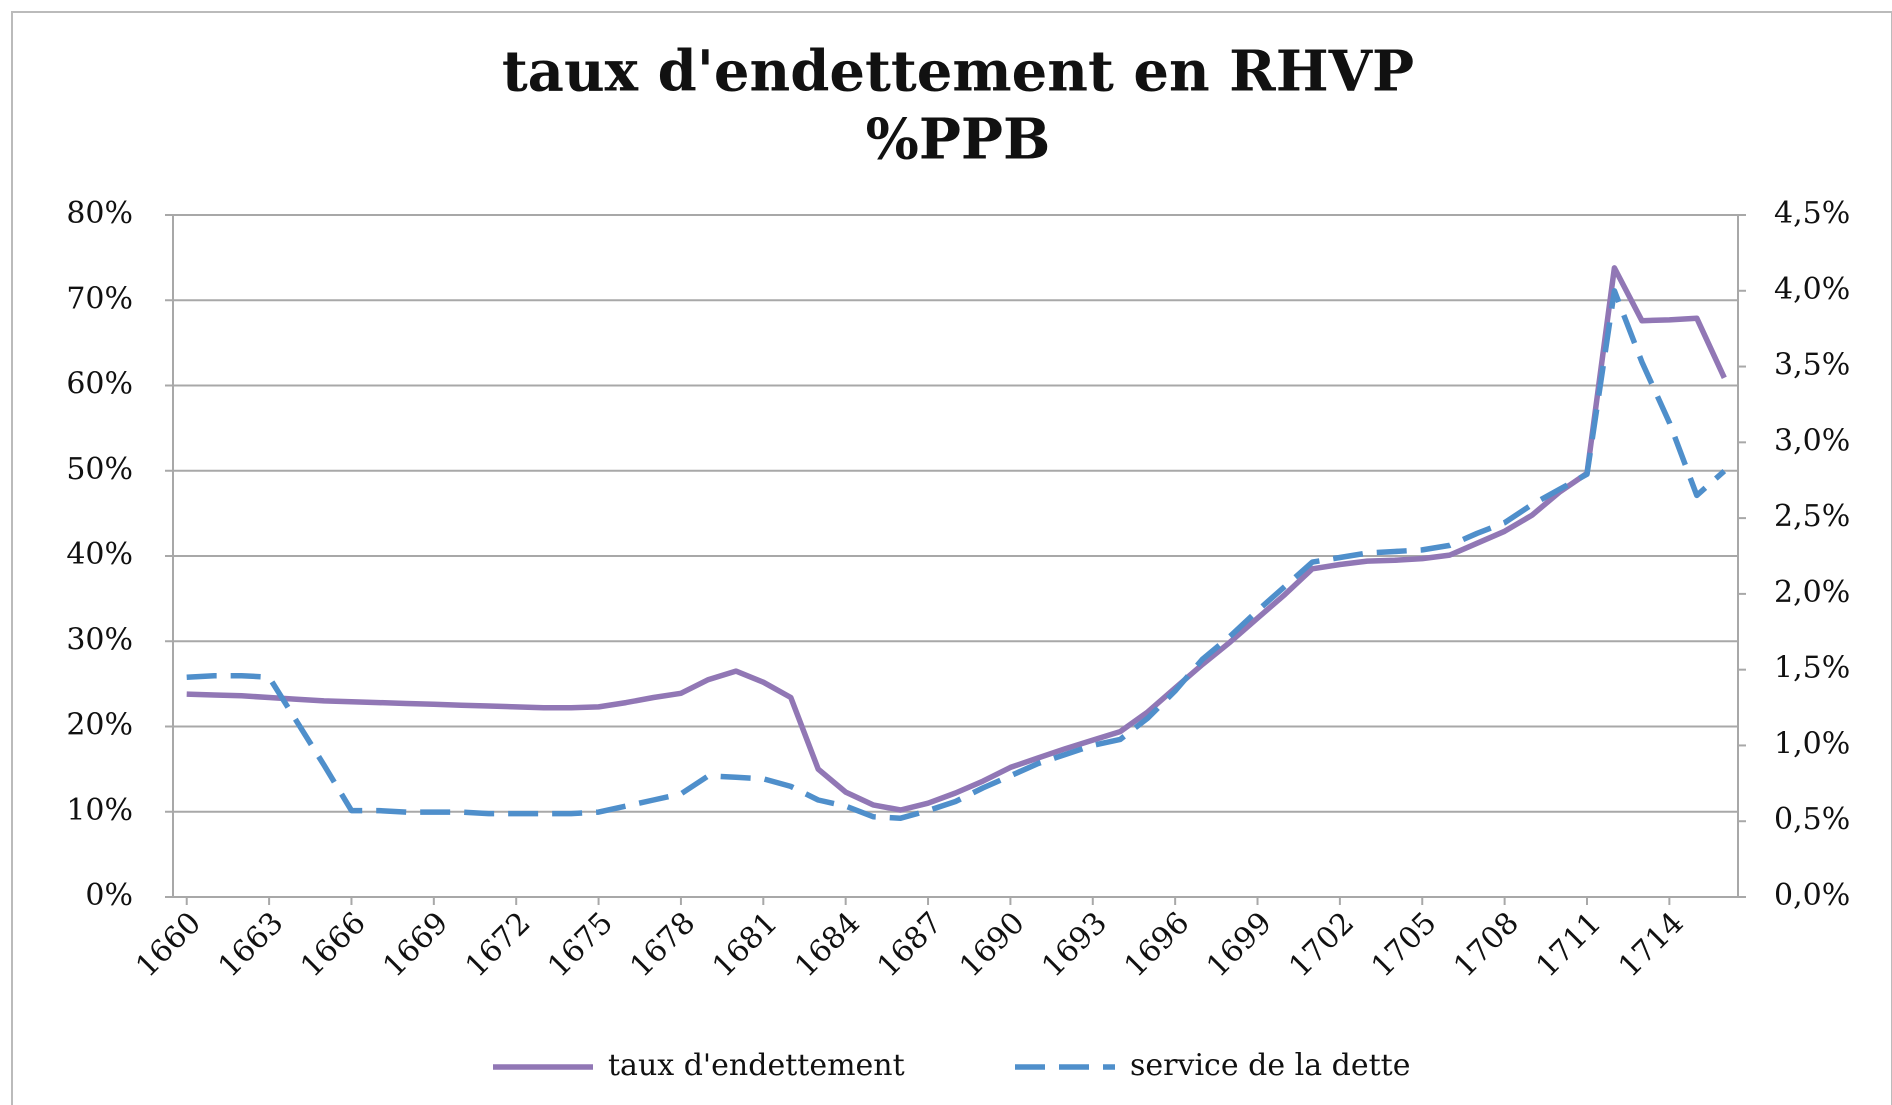 This screenshot has width=1892, height=1105. I want to click on y-tick-label: 10%, so click(99, 810).